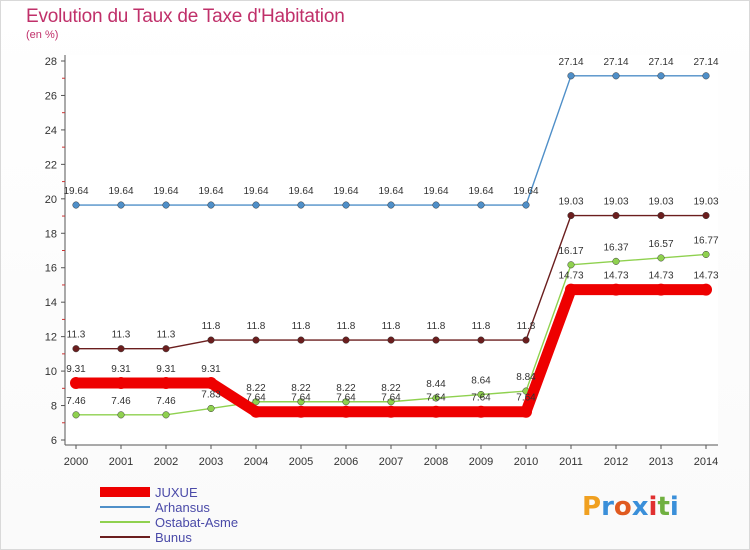 The height and width of the screenshot is (550, 750). I want to click on legend-label: Arhansus, so click(182, 507).